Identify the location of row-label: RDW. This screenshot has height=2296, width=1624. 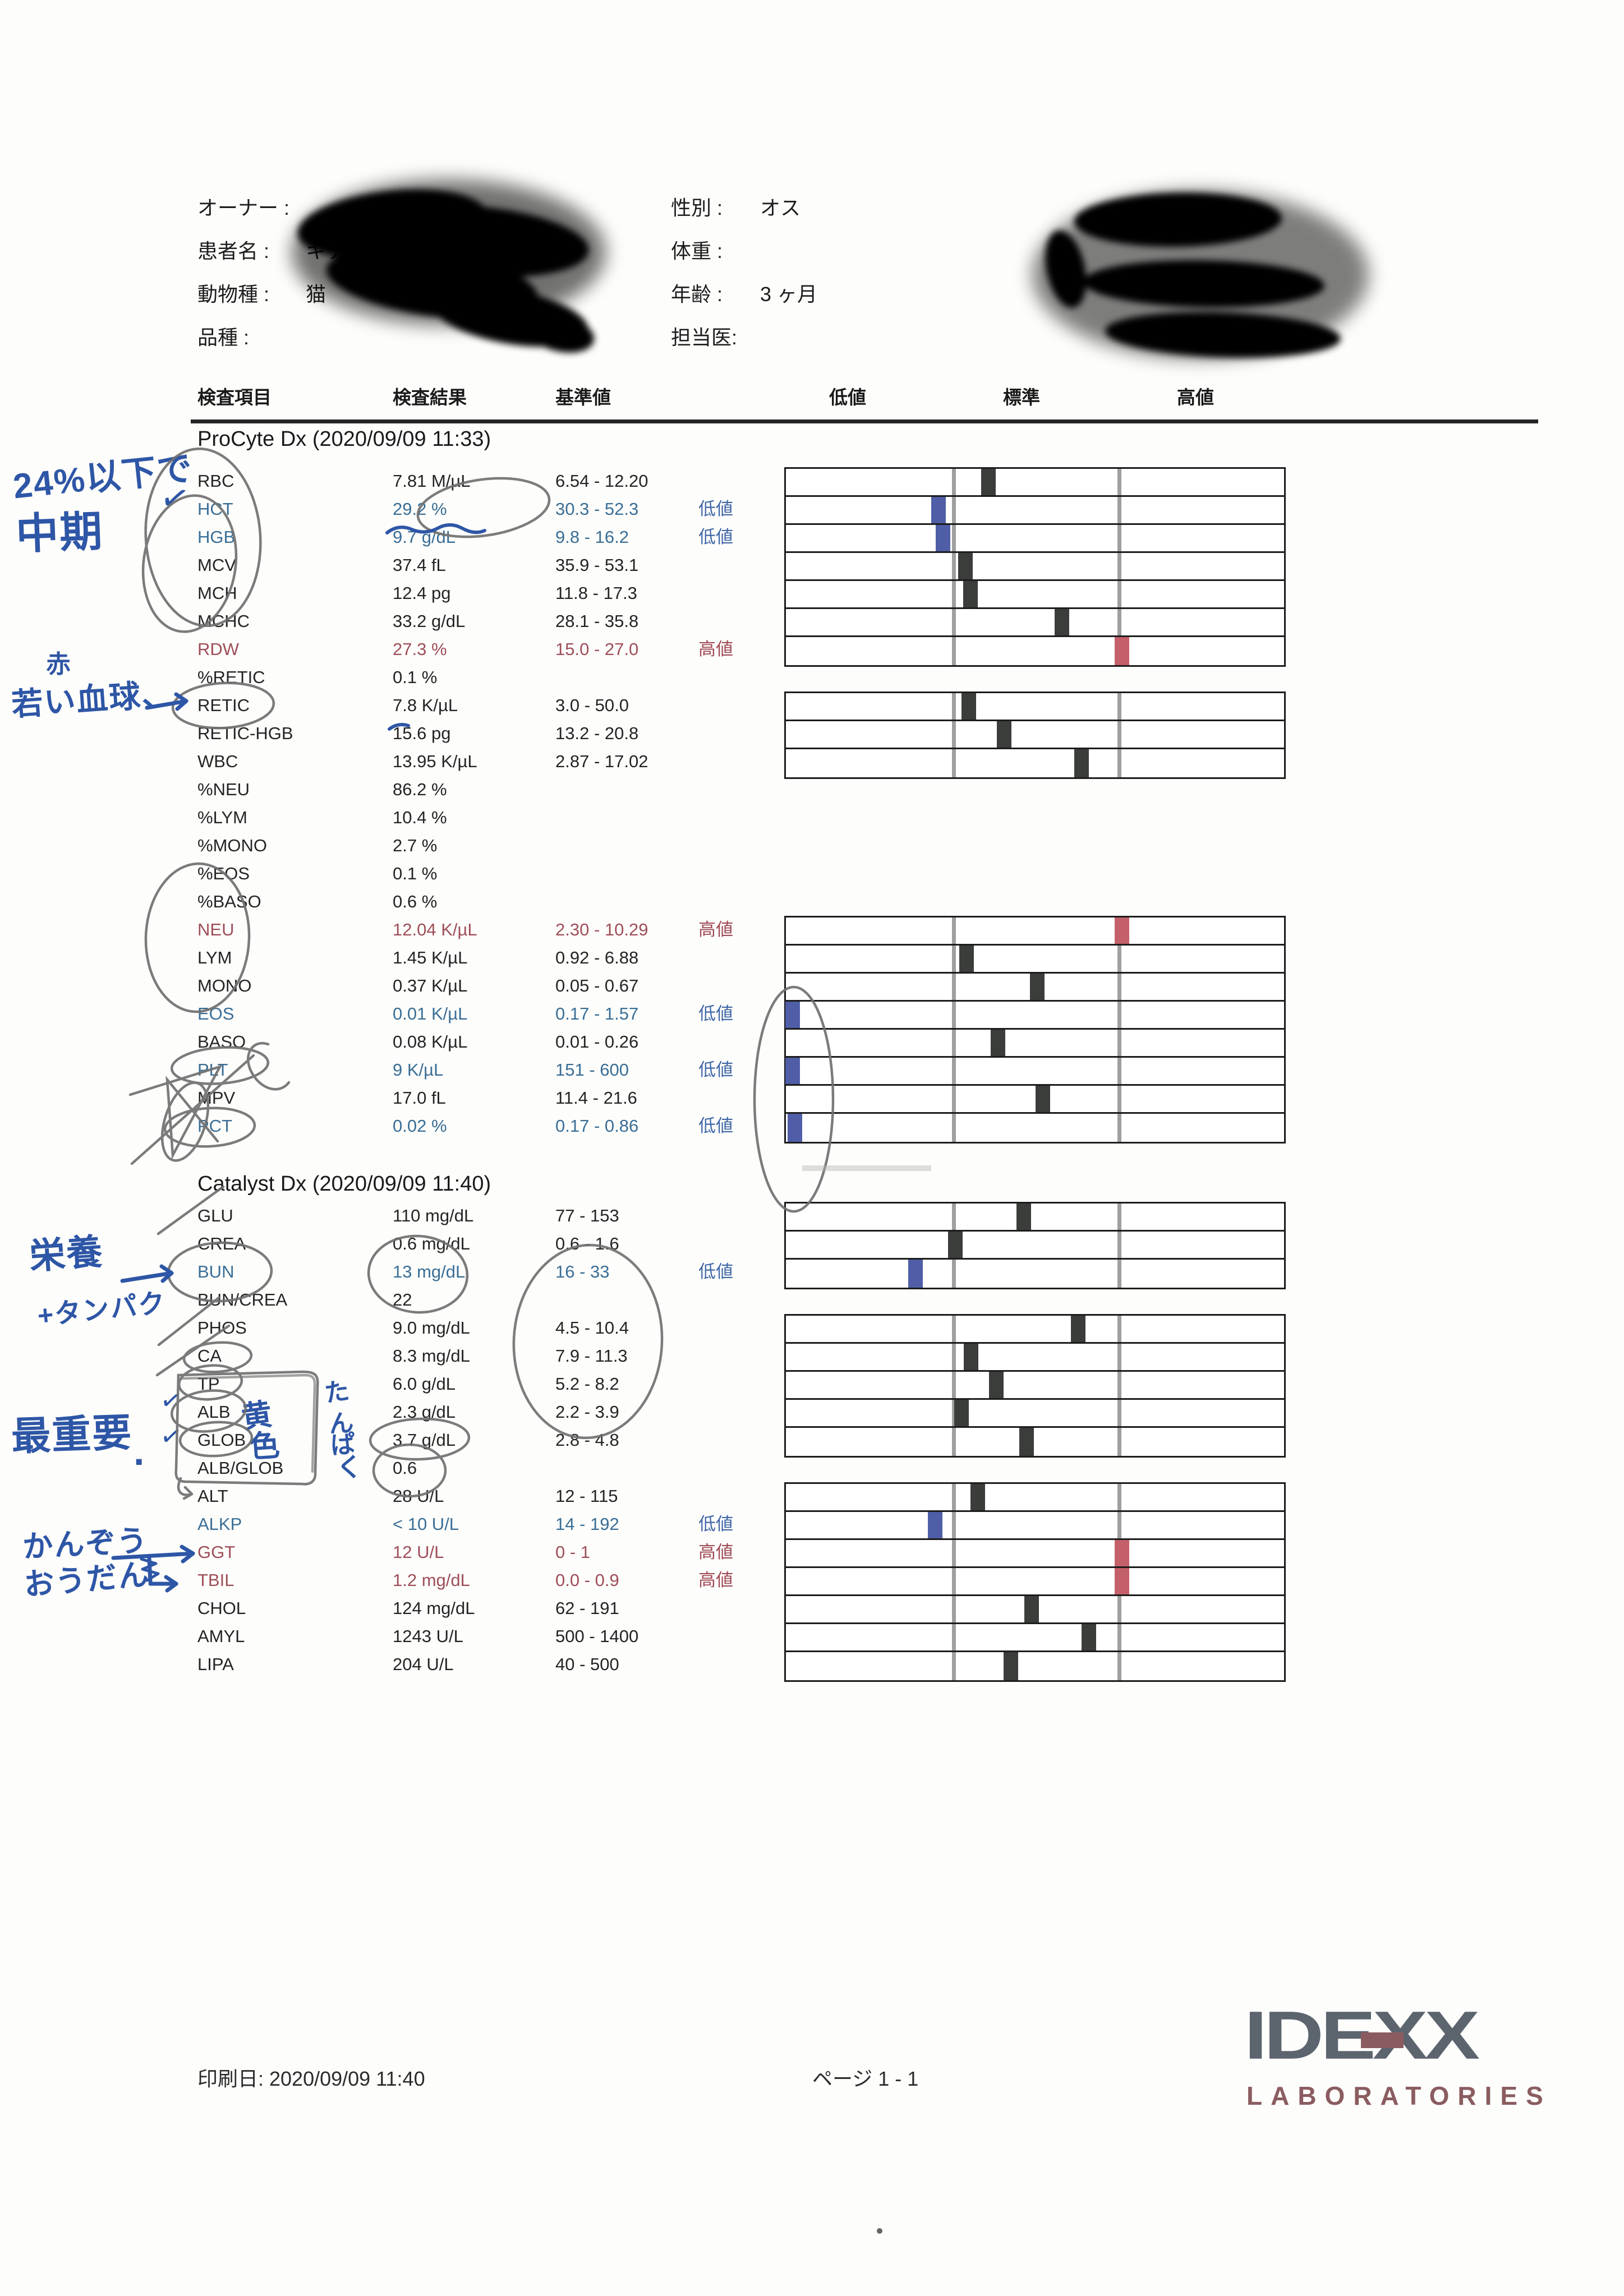
(219, 649).